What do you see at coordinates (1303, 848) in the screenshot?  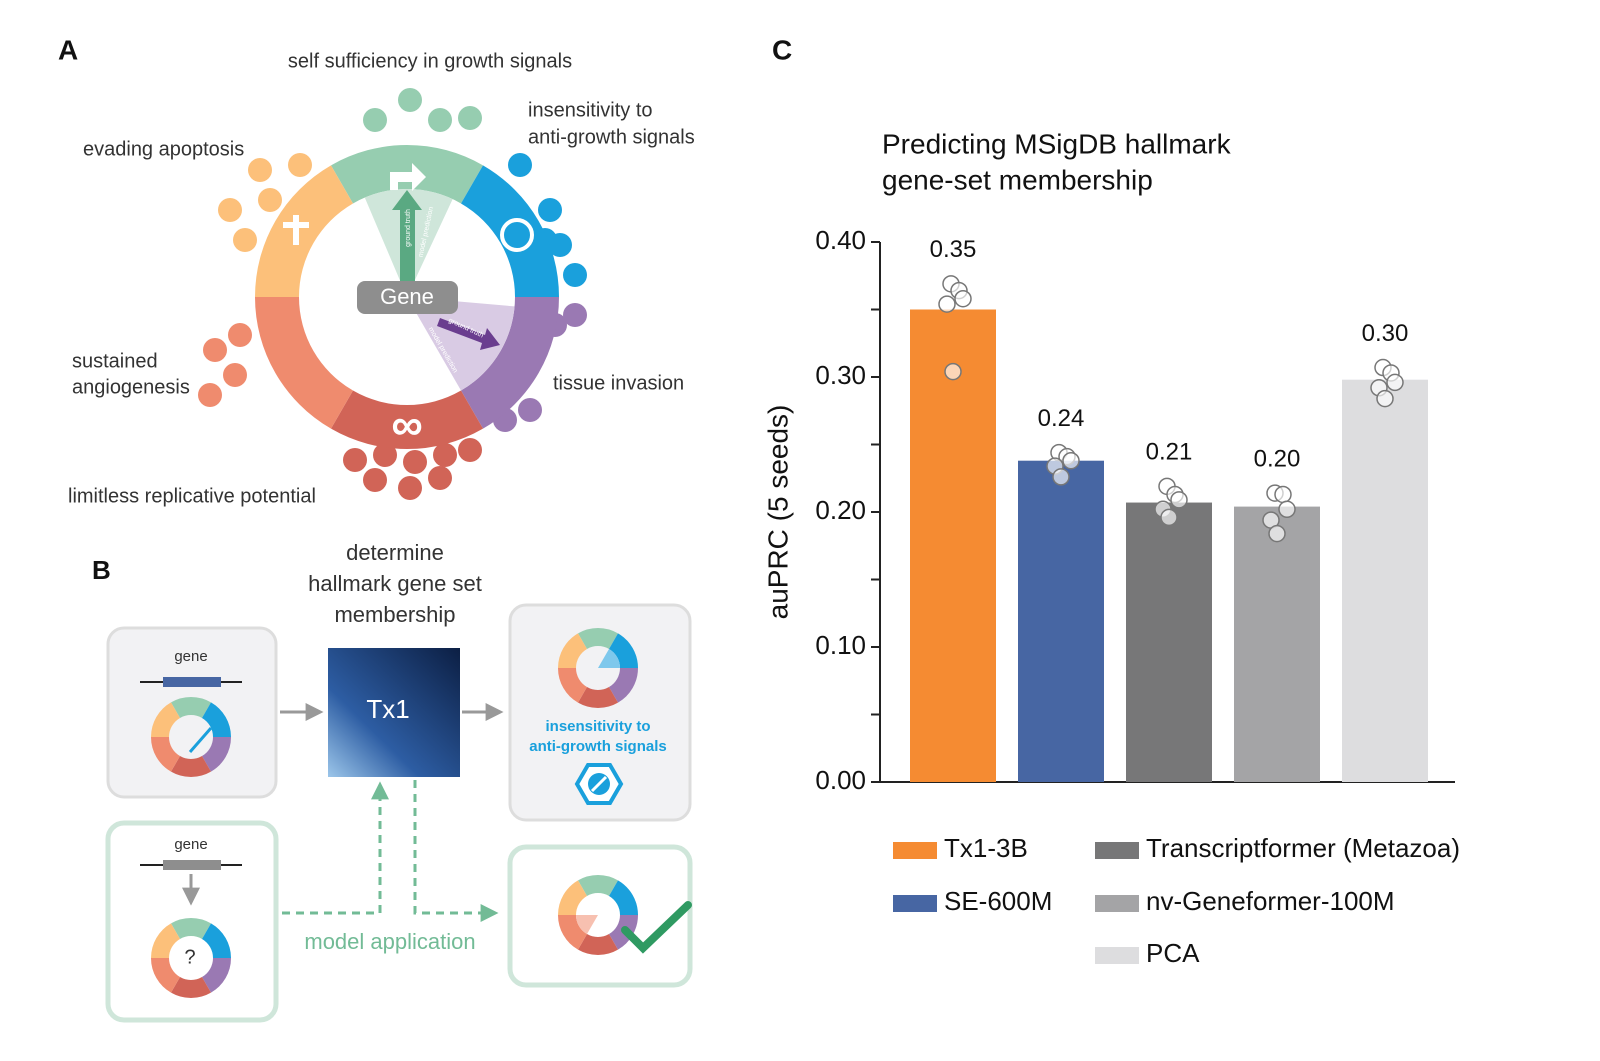 I see `legend-label: Transcriptformer (Metazoa)` at bounding box center [1303, 848].